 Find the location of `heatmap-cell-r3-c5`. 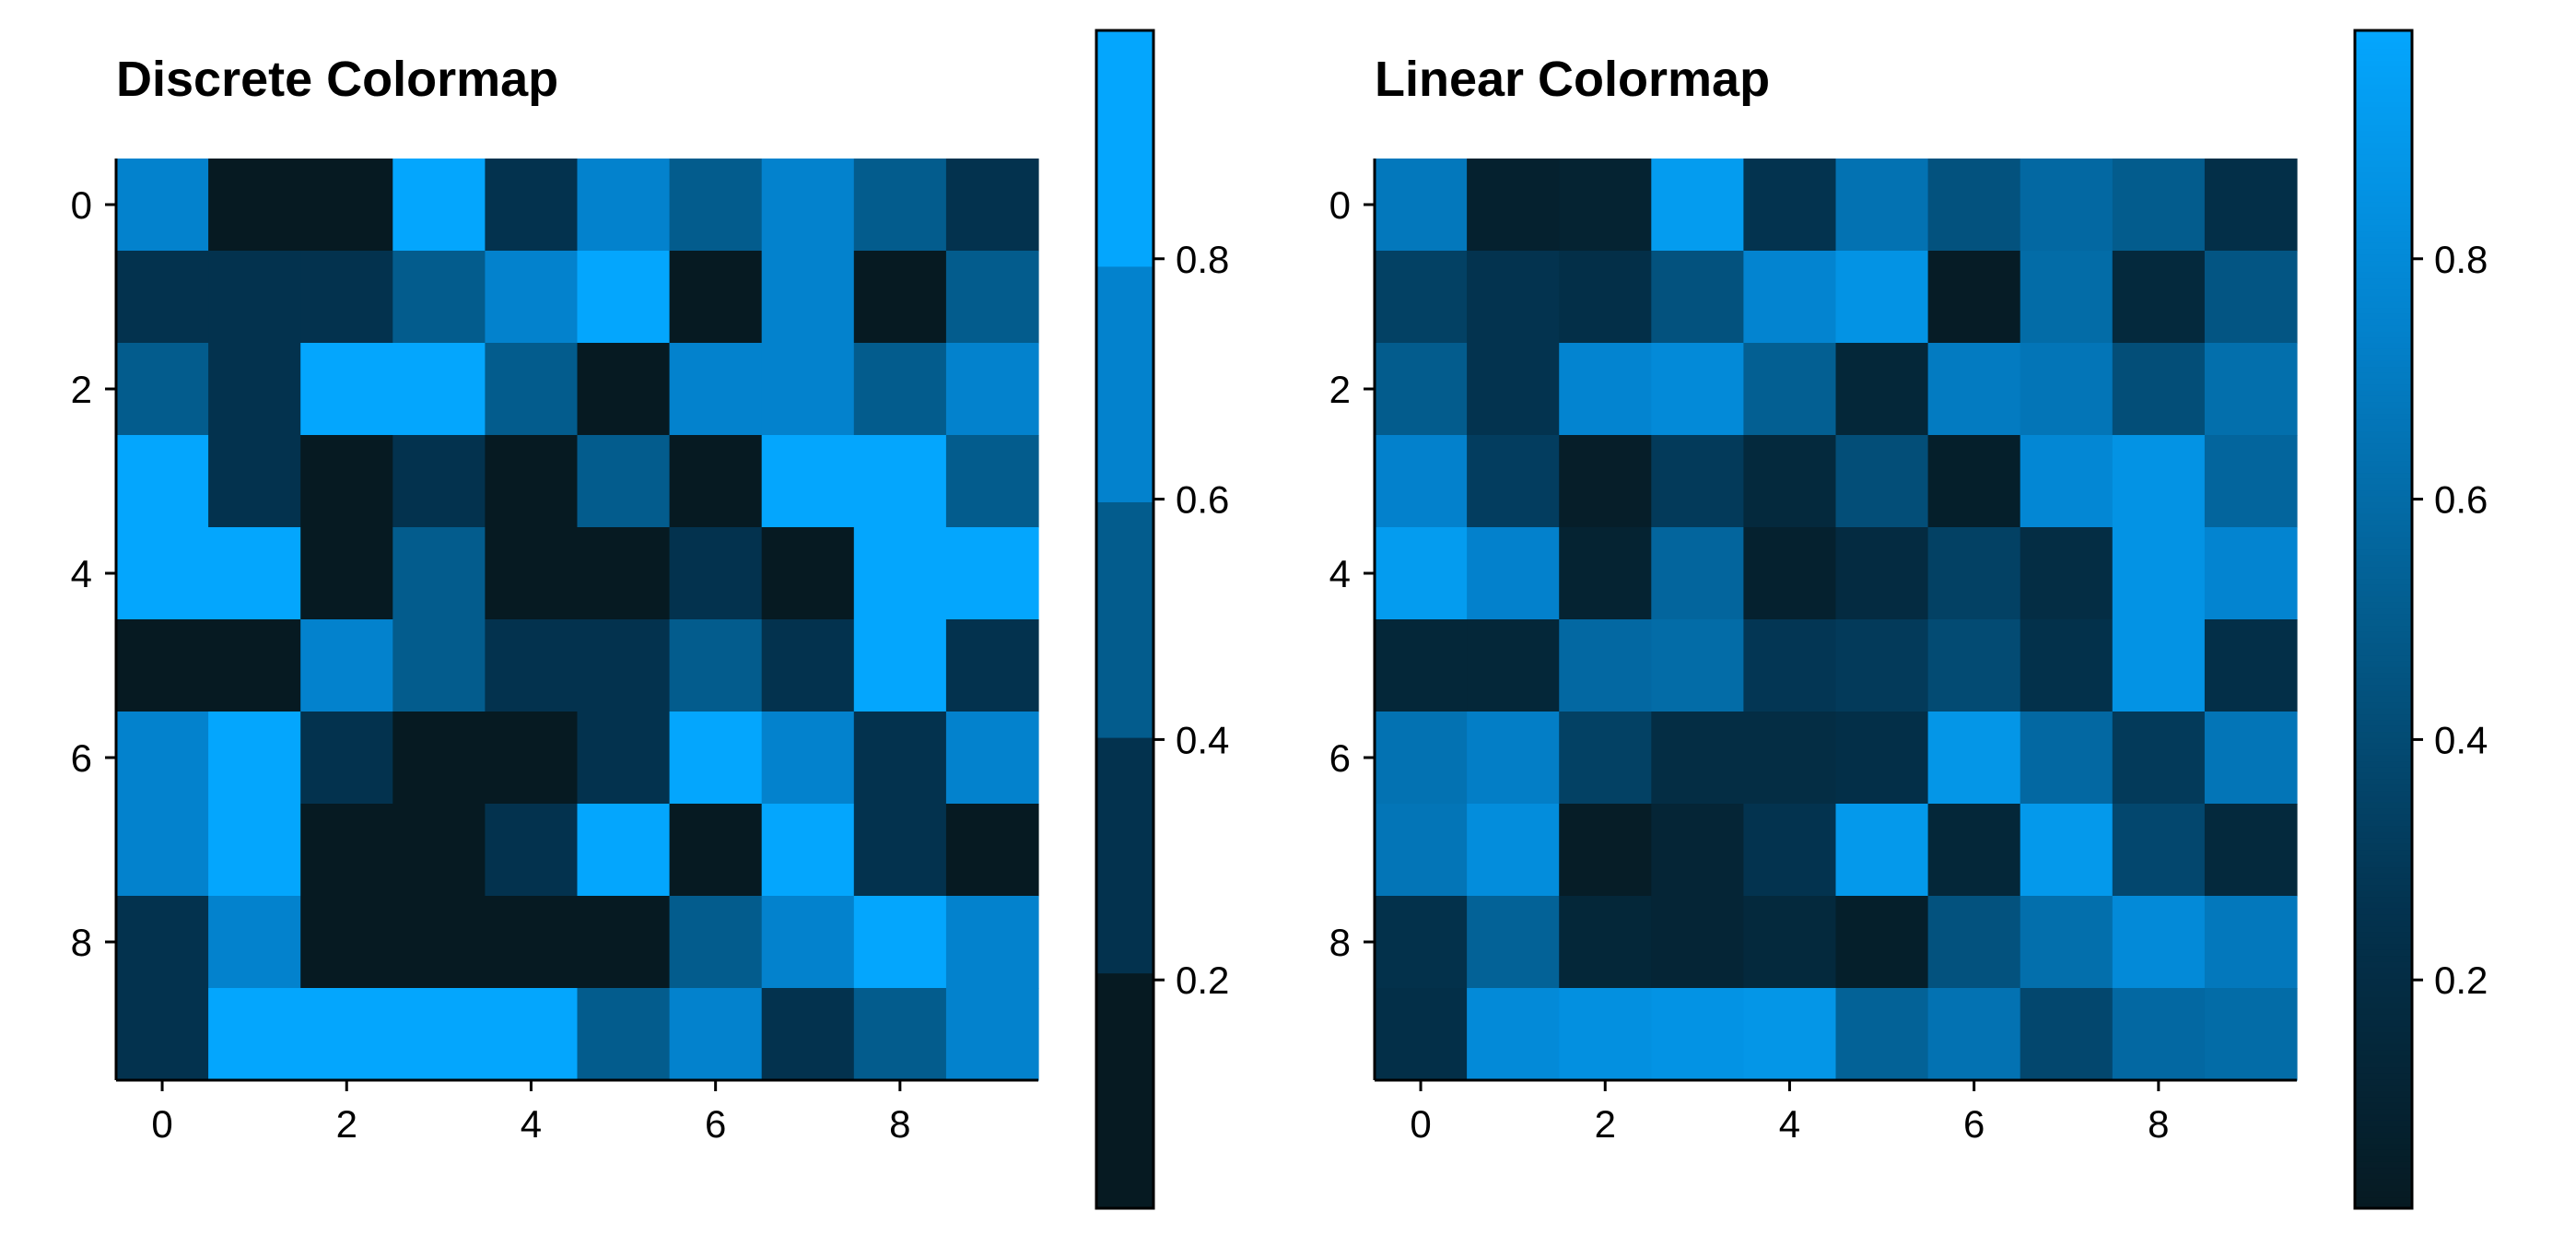

heatmap-cell-r3-c5 is located at coordinates (1882, 482).